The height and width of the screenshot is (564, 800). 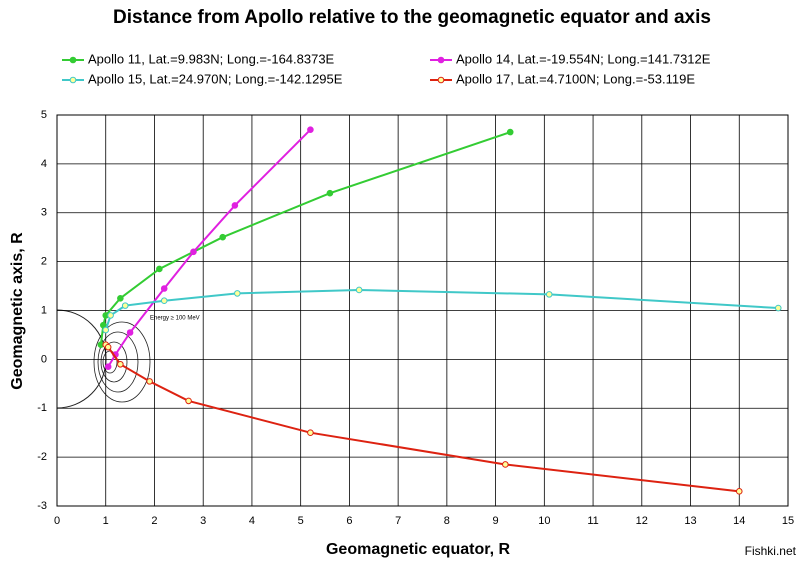 What do you see at coordinates (690, 521) in the screenshot?
I see `x-tick-label: 13` at bounding box center [690, 521].